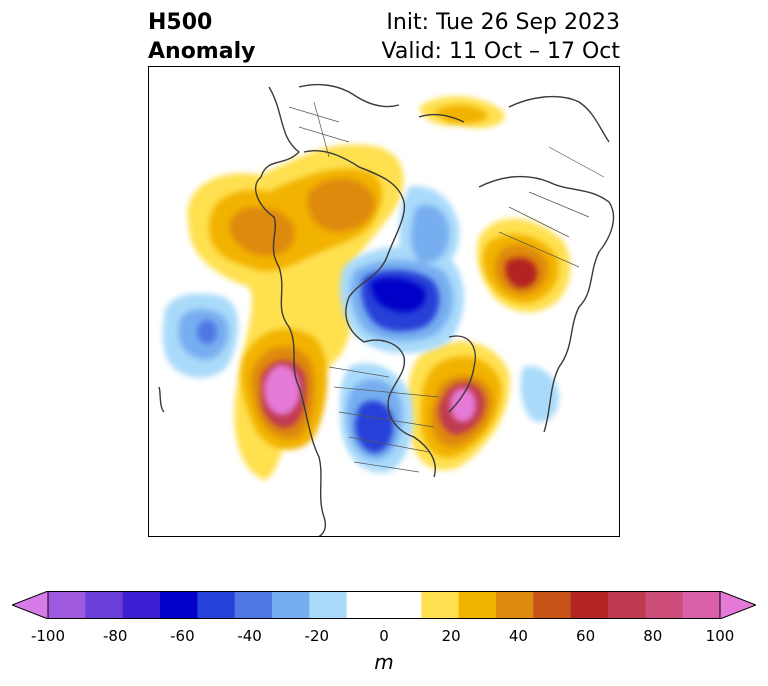 This screenshot has height=686, width=768. I want to click on colorbar, so click(384, 605).